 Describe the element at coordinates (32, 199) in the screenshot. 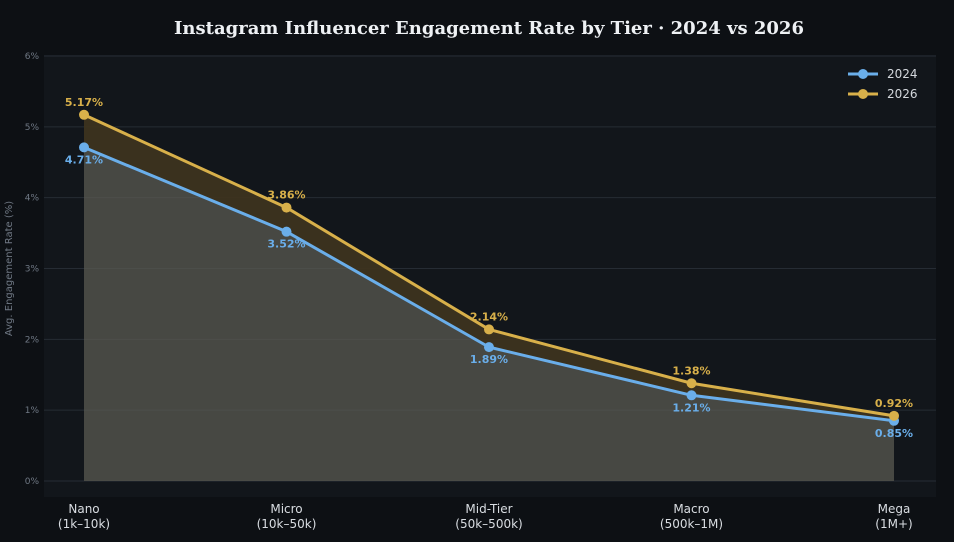

I see `y-tick-label: 4%` at that location.